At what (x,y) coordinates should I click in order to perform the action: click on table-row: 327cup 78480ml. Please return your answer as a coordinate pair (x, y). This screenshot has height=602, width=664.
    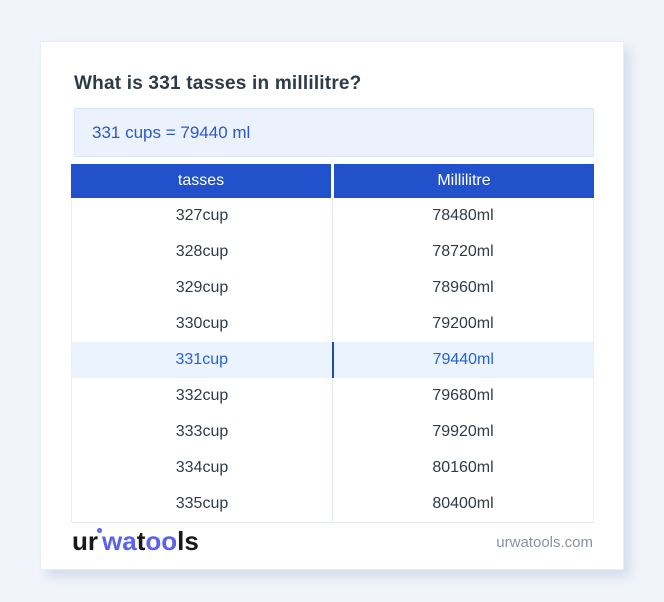
    Looking at the image, I should click on (332, 216).